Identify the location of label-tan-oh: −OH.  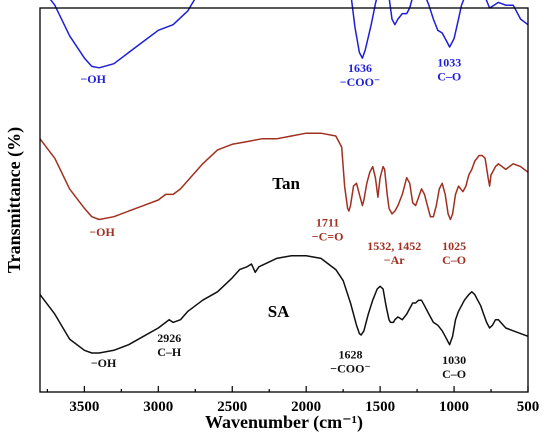
(102, 232).